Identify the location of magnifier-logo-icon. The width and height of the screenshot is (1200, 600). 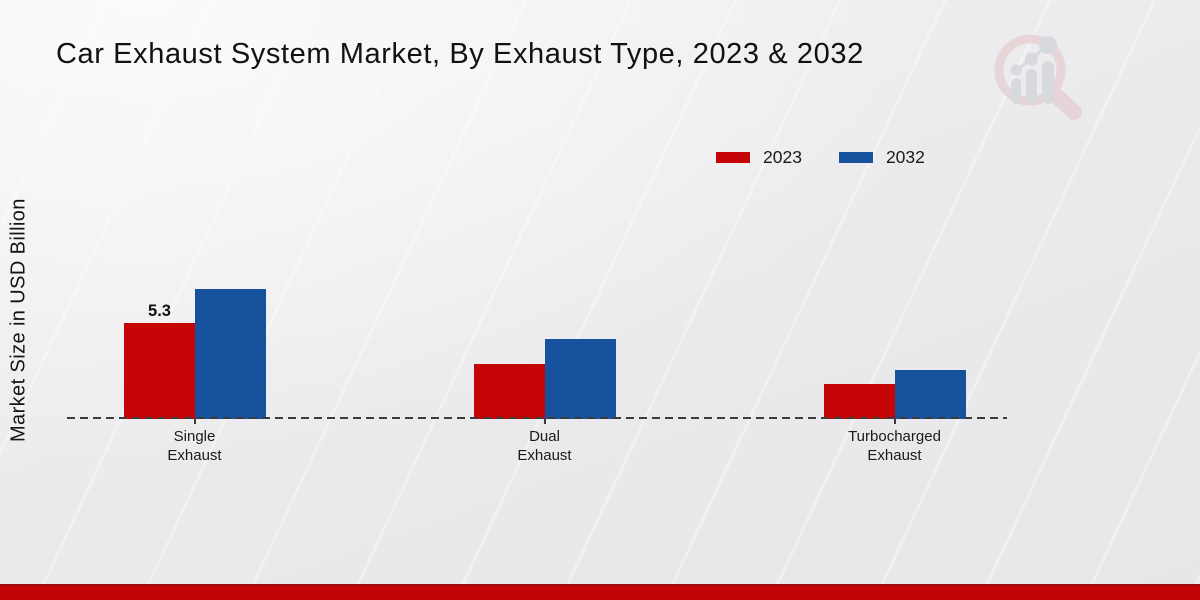
(1038, 77).